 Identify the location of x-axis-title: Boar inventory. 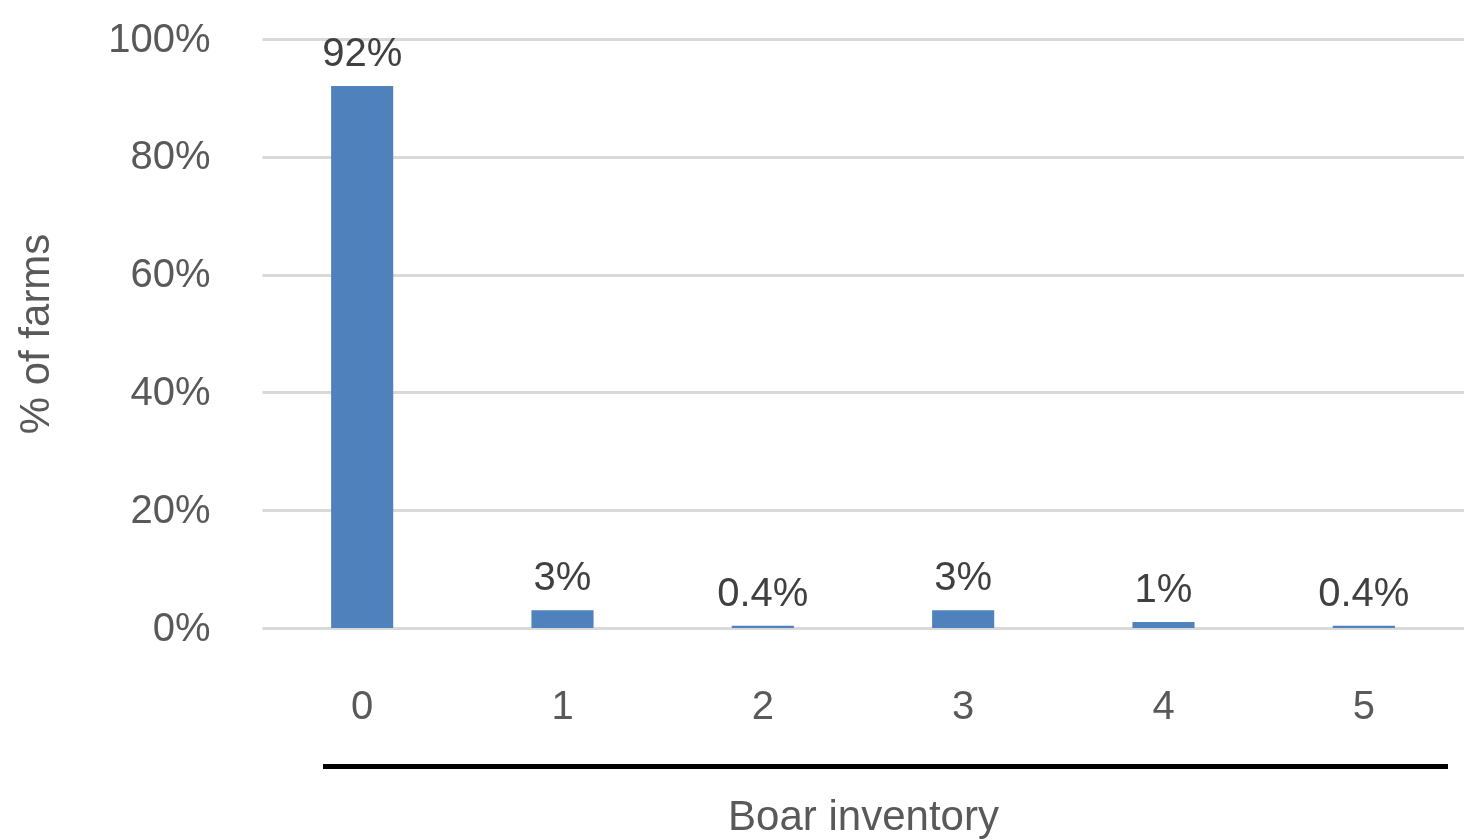
(863, 815).